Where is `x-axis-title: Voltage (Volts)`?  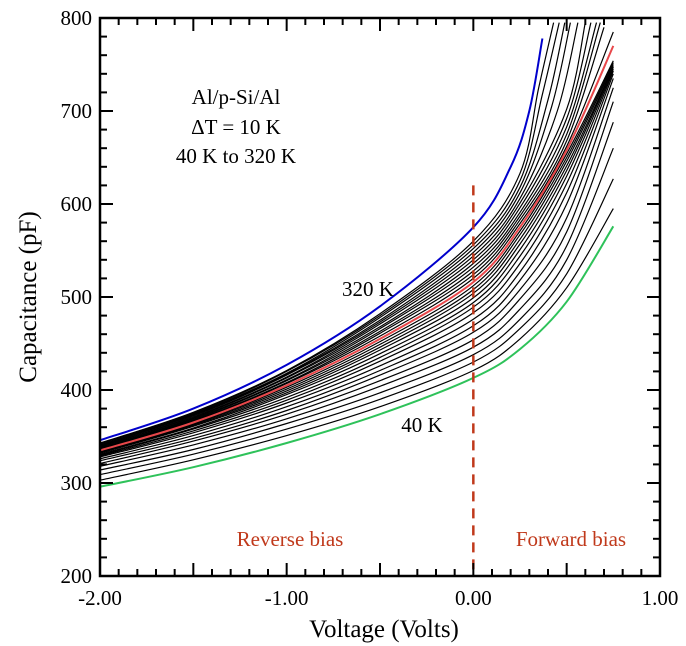 x-axis-title: Voltage (Volts) is located at coordinates (384, 629).